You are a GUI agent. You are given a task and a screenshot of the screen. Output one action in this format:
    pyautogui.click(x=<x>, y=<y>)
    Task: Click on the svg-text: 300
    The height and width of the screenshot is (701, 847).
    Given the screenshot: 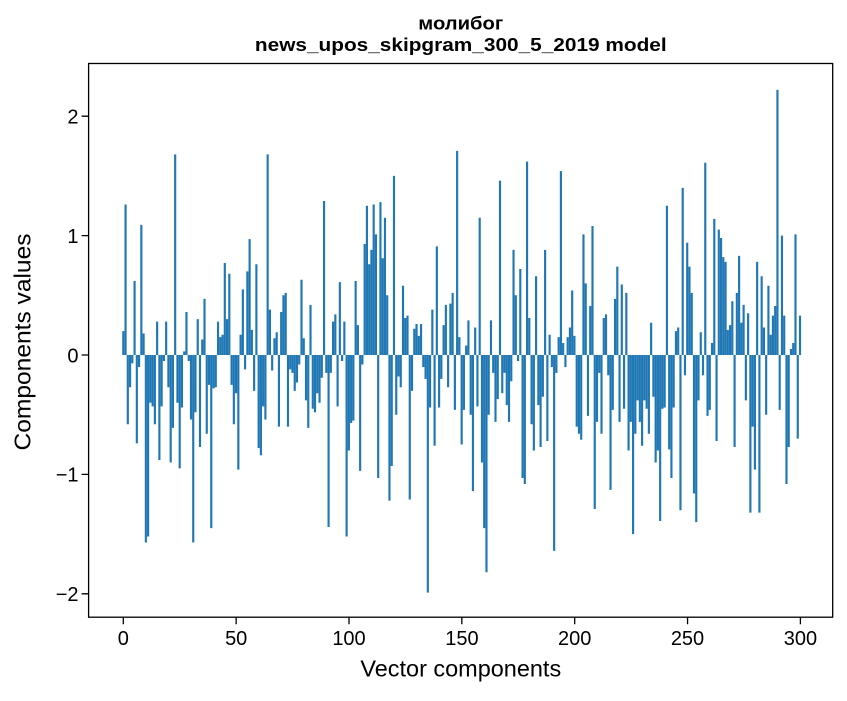 What is the action you would take?
    pyautogui.click(x=800, y=639)
    